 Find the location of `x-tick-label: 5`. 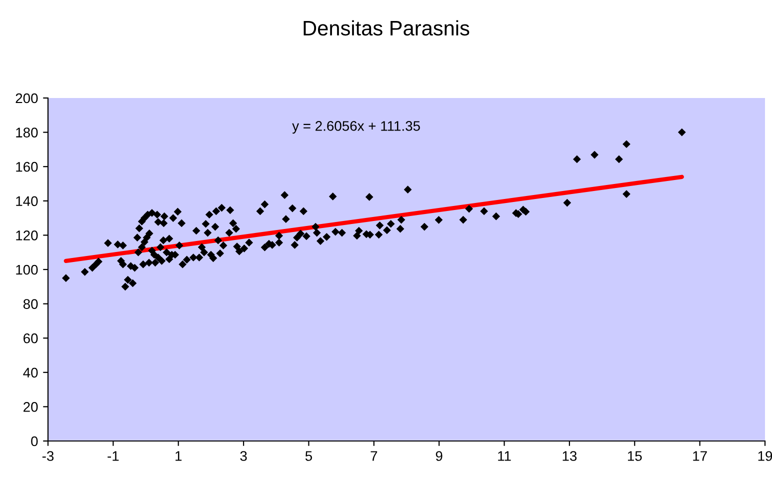

x-tick-label: 5 is located at coordinates (308, 456).